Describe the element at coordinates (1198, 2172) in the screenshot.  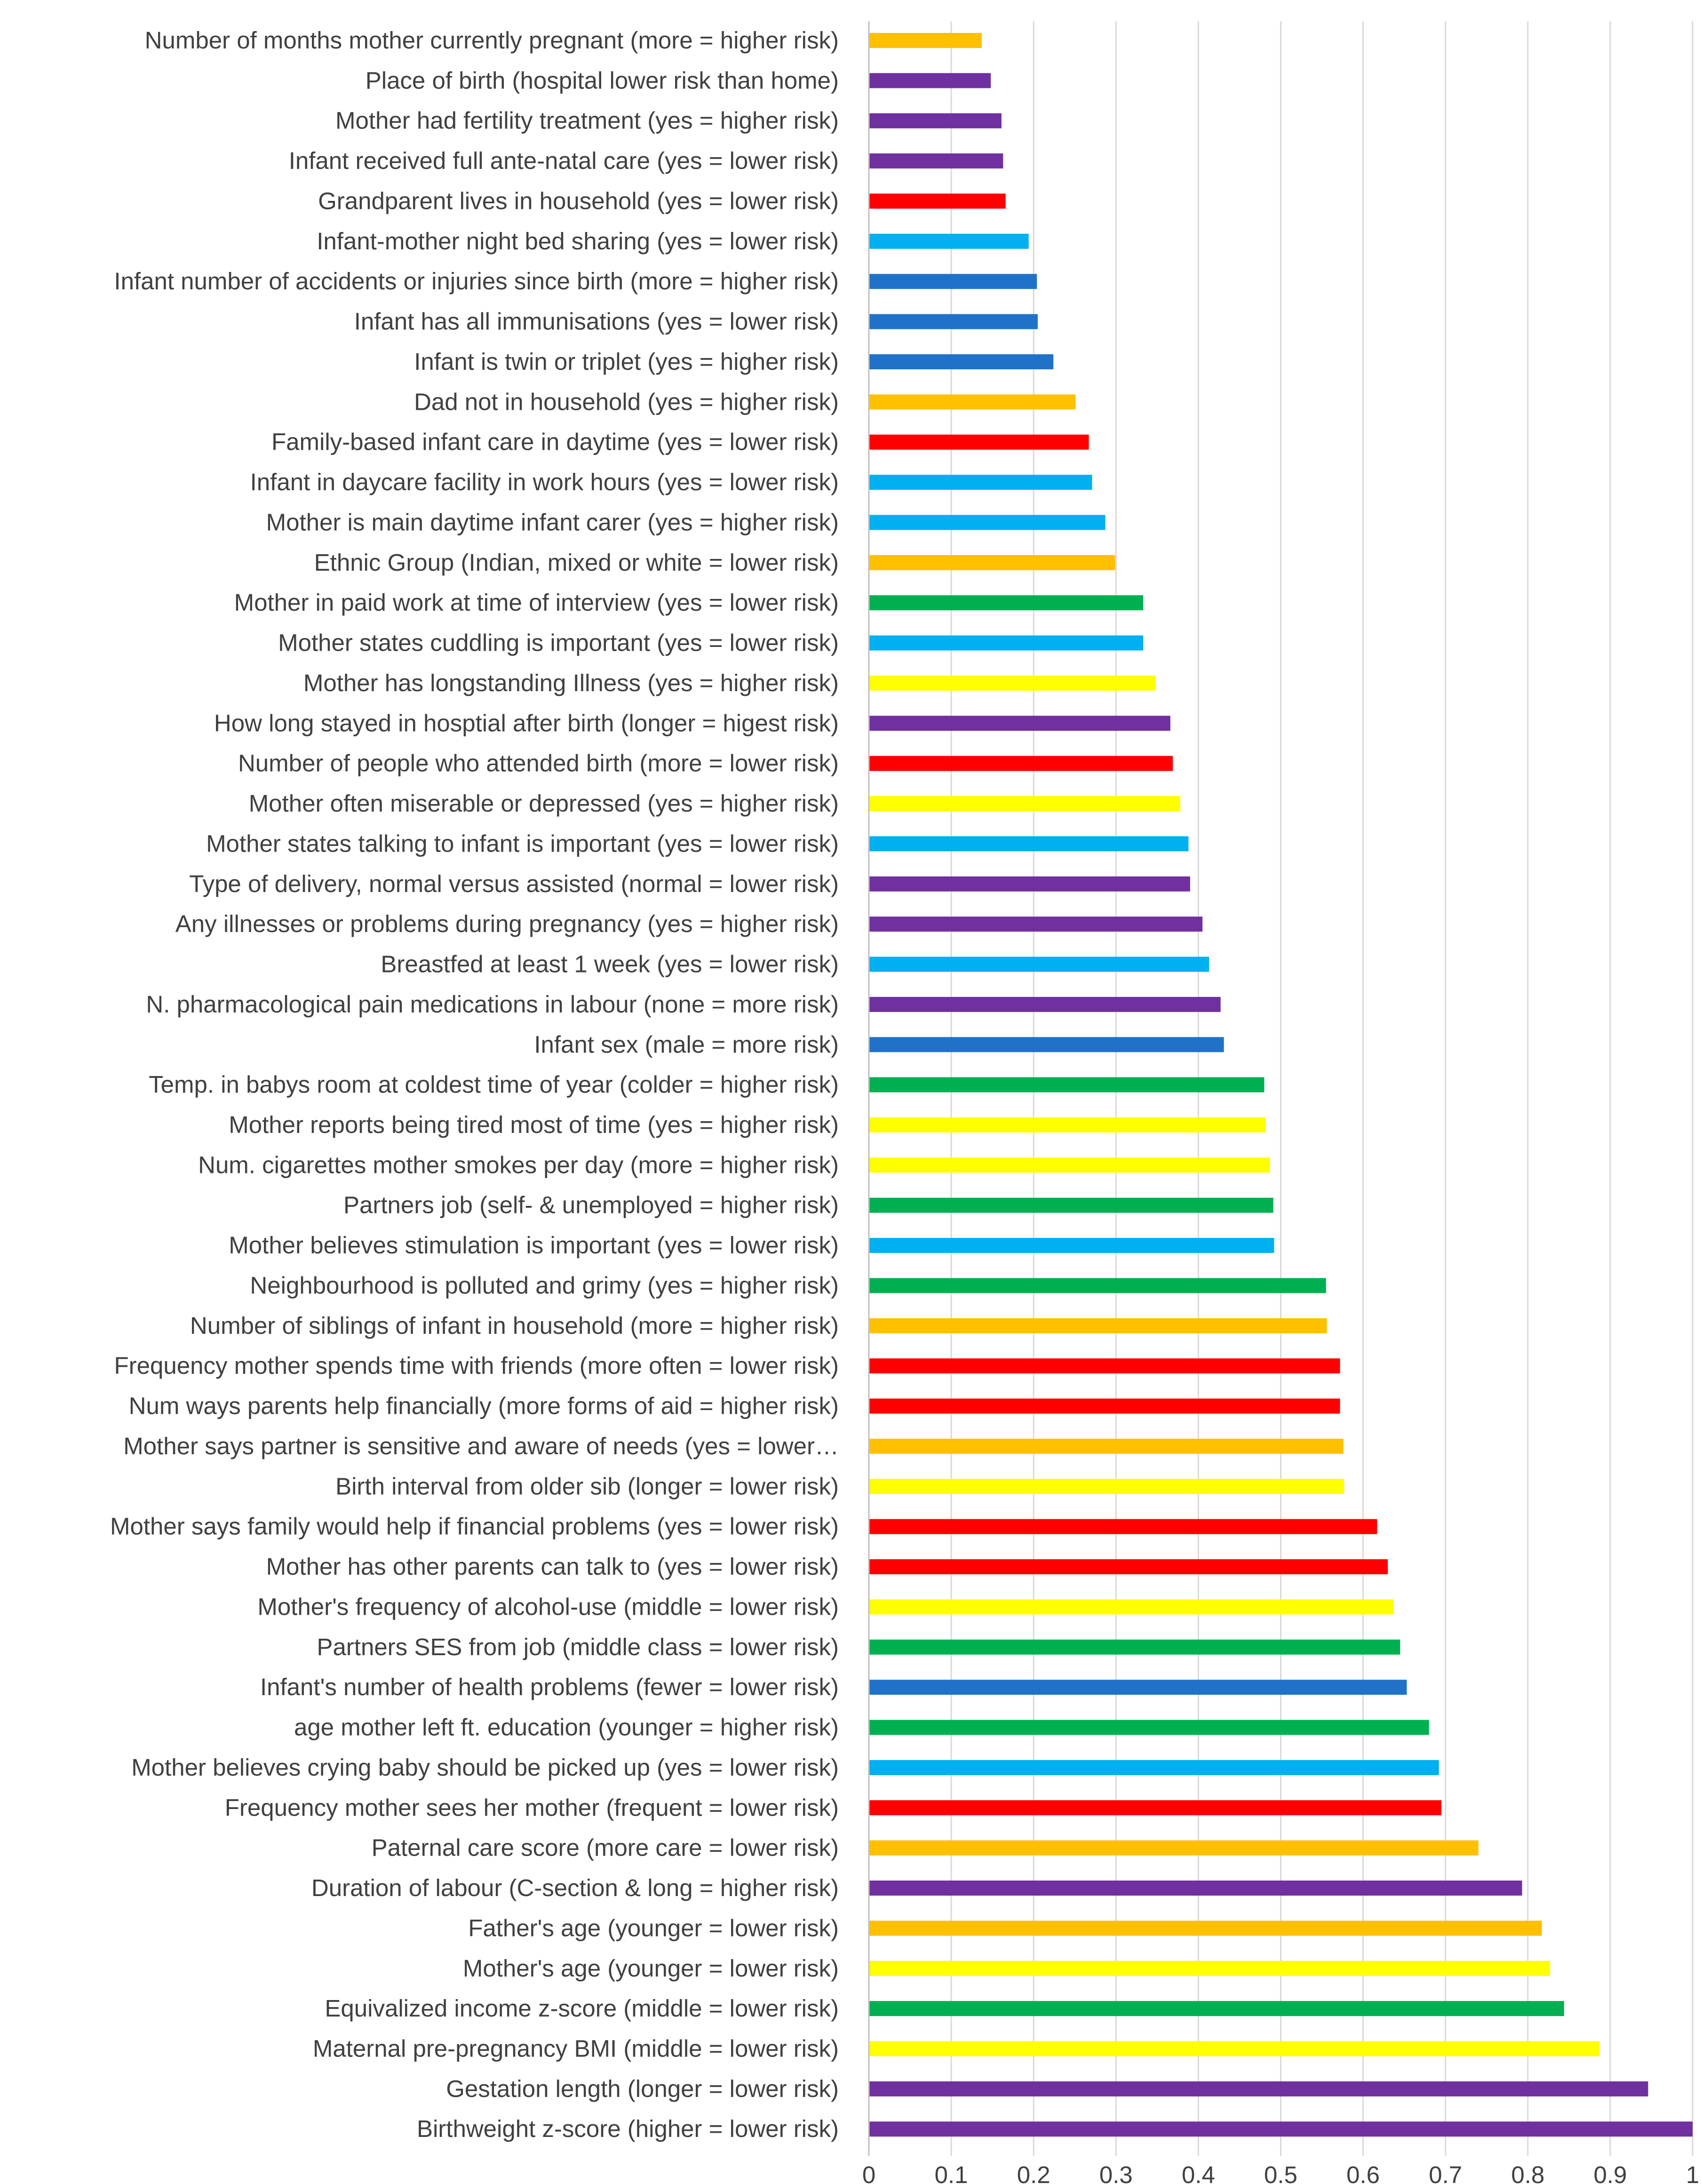
I see `x-tick-label: 0.4` at that location.